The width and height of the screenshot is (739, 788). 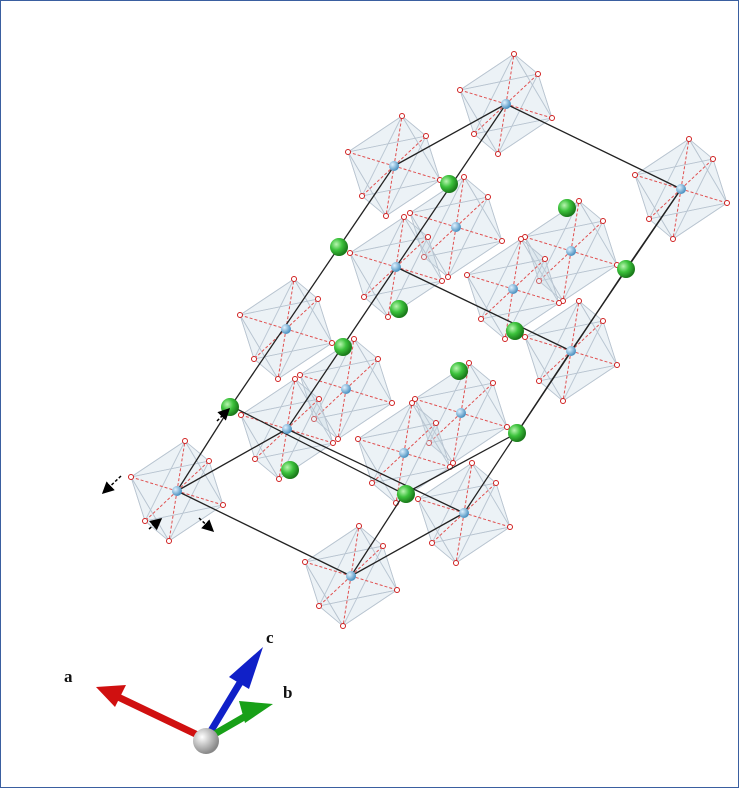 What do you see at coordinates (161, 717) in the screenshot?
I see `a-axis-arrow` at bounding box center [161, 717].